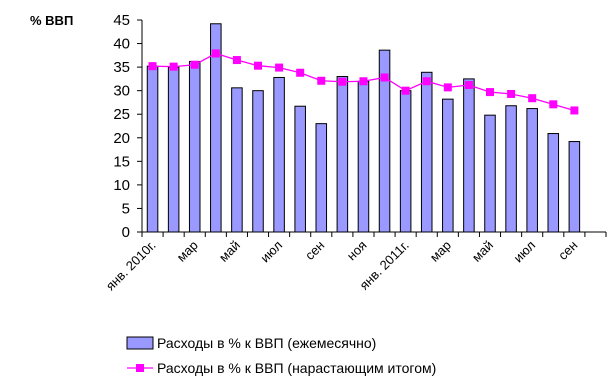 This screenshot has width=616, height=378. Describe the element at coordinates (127, 126) in the screenshot. I see `y-axis: 0 5 10 15 20 25 30 35 40 45` at that location.